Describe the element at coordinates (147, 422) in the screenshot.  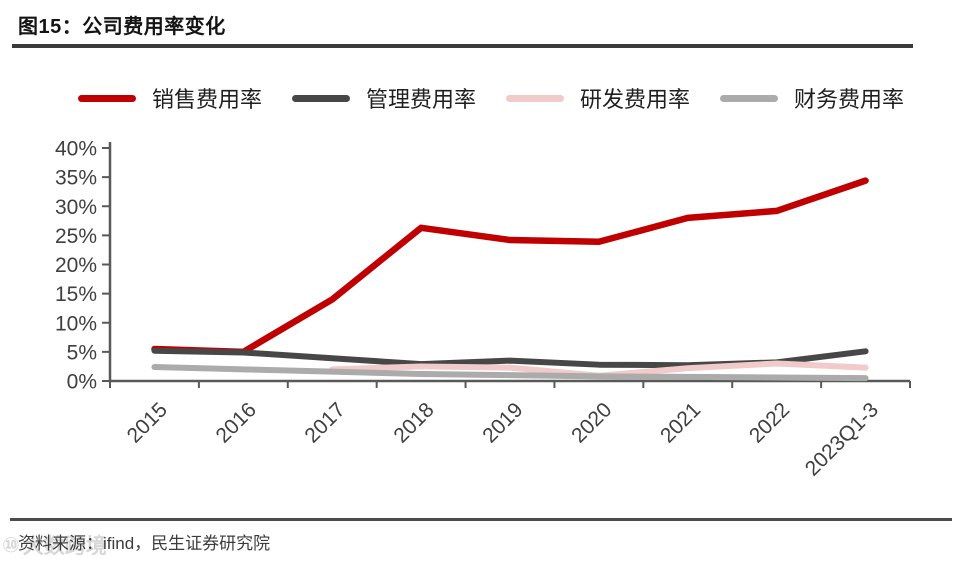
I see `x-axis-tick-label: 2015` at that location.